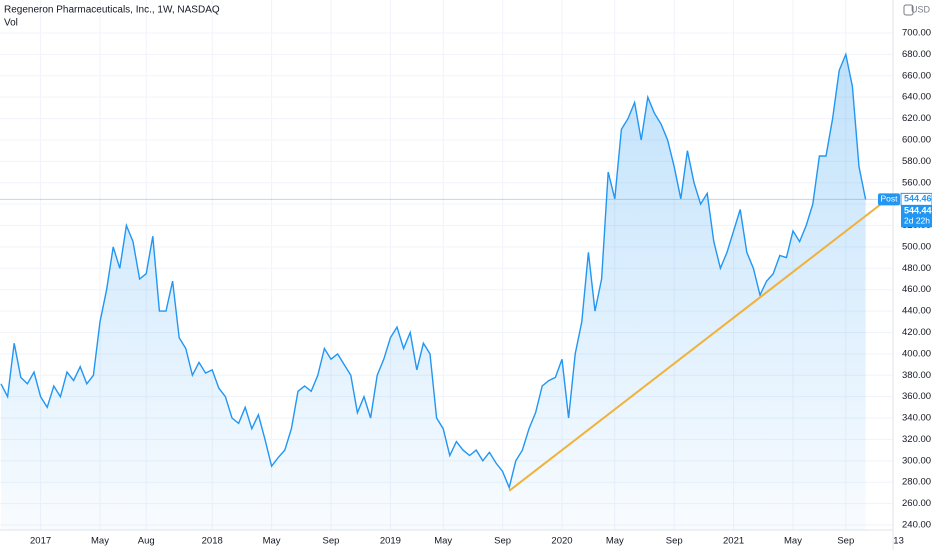  Describe the element at coordinates (916, 246) in the screenshot. I see `y-tick-label: 500.00` at that location.